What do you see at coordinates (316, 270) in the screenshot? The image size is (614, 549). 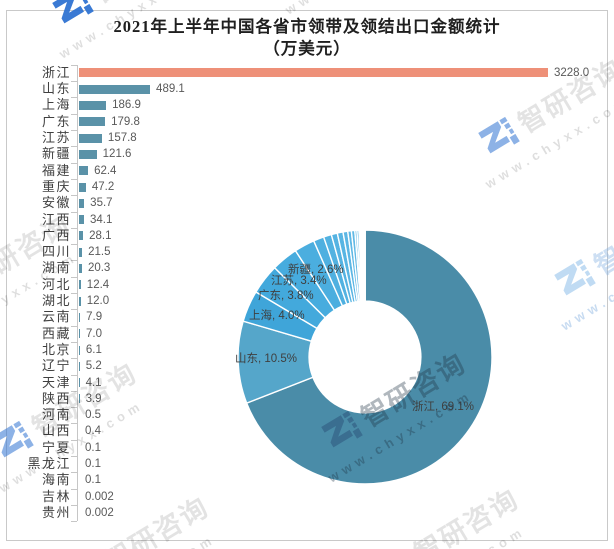 I see `donut-slice-label: 新疆, 2.6%` at bounding box center [316, 270].